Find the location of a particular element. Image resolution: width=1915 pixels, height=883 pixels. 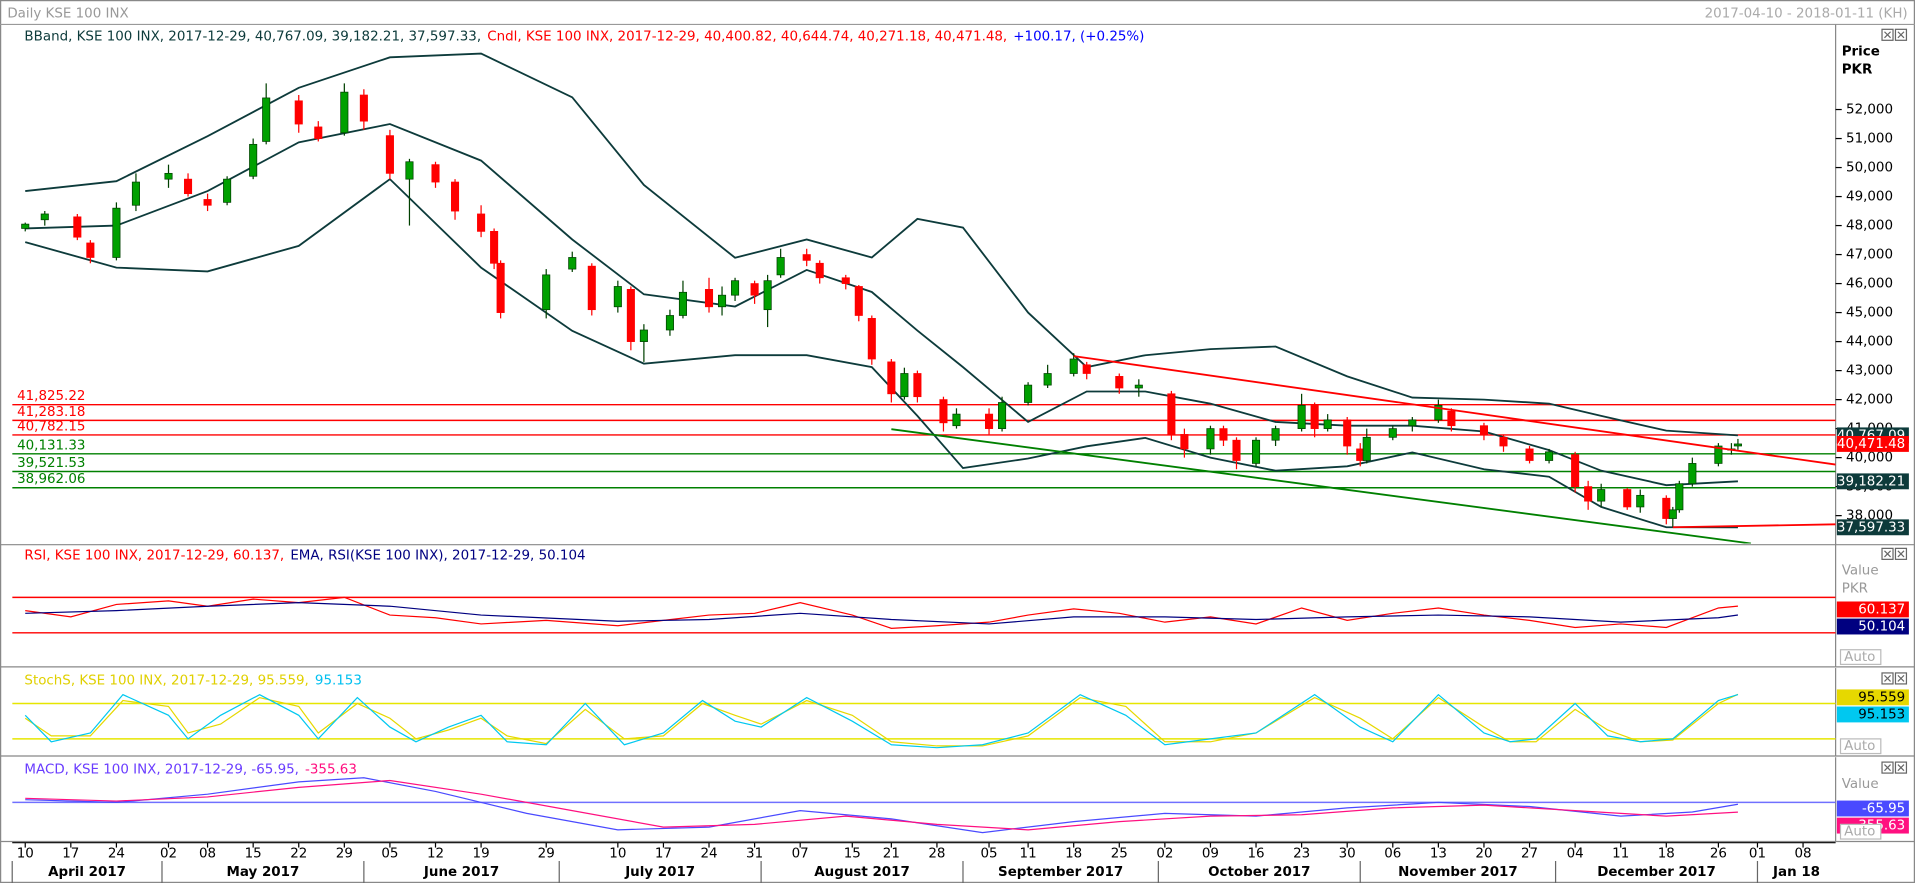

x-tick-label: 16 is located at coordinates (1255, 854).